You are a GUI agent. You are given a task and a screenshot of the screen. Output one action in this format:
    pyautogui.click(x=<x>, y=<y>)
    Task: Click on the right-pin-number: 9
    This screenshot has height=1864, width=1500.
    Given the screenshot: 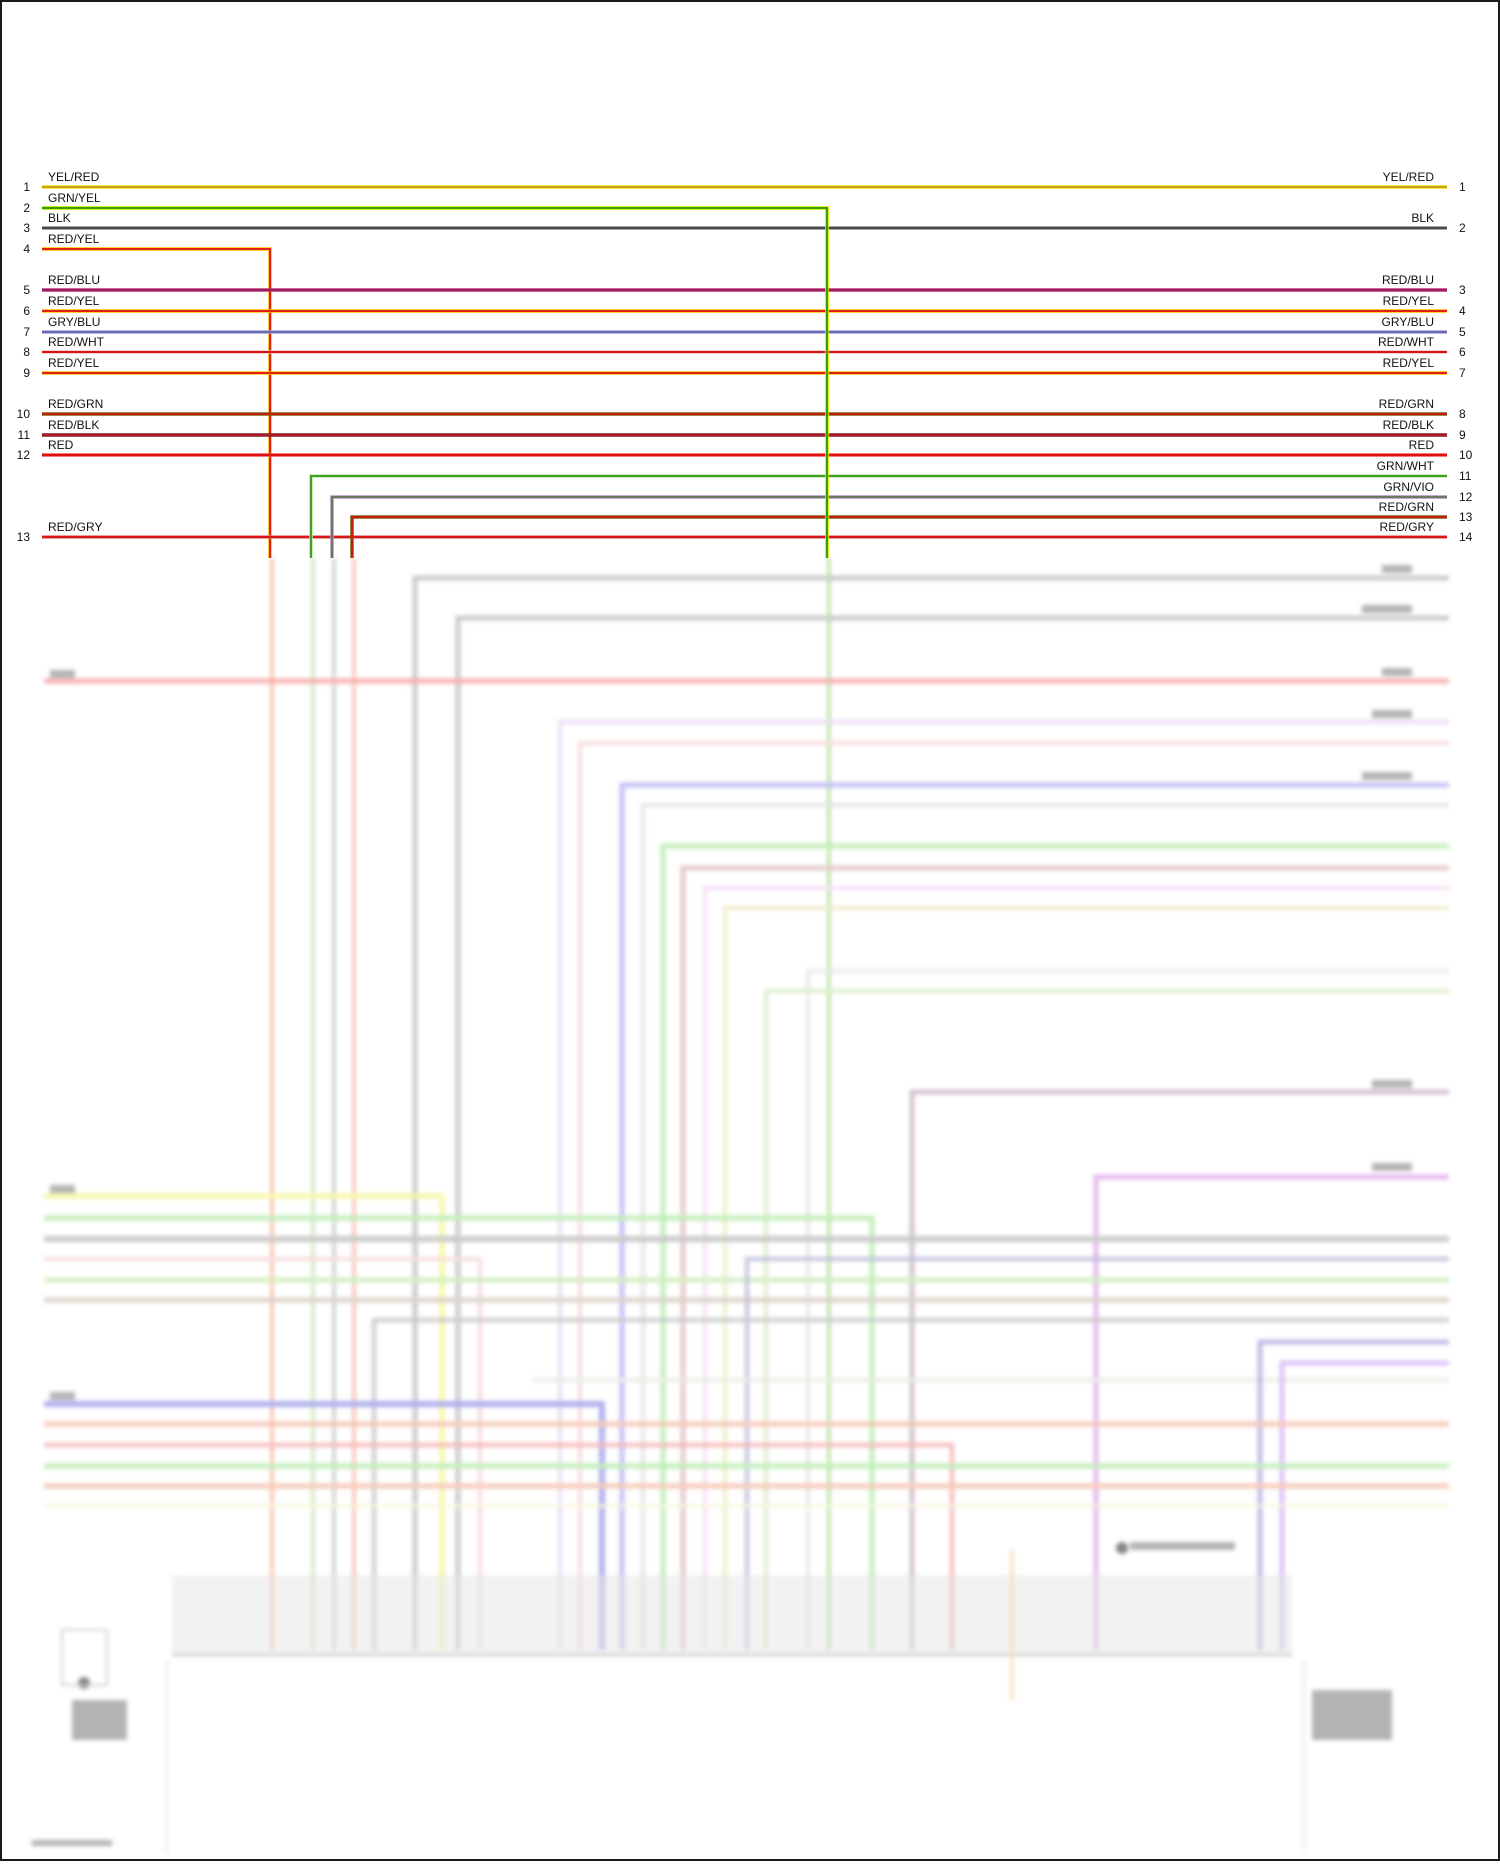 What is the action you would take?
    pyautogui.click(x=1462, y=435)
    